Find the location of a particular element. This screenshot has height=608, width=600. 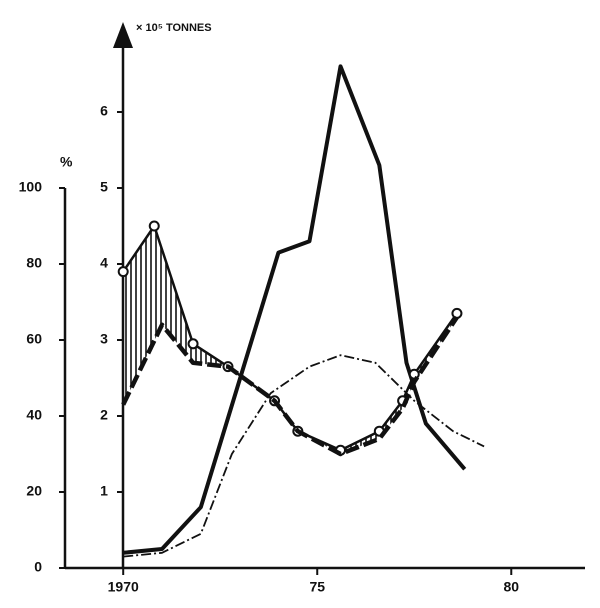

x-tick-label: 75 is located at coordinates (317, 587).